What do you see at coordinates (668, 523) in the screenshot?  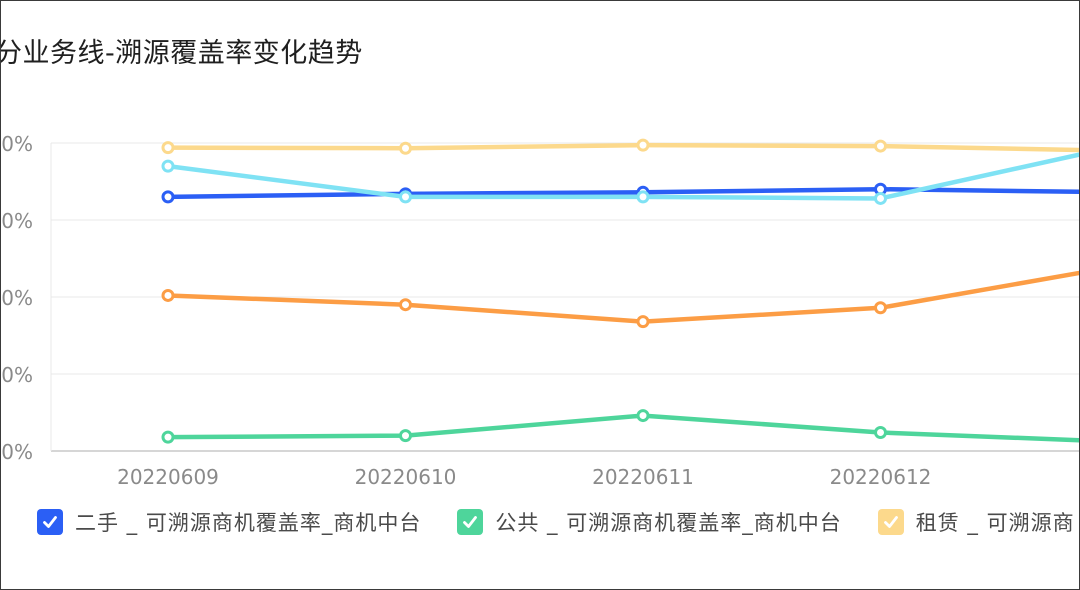 I see `legend-label: 公共 _ 可溯源商机覆盖率_商机中台` at bounding box center [668, 523].